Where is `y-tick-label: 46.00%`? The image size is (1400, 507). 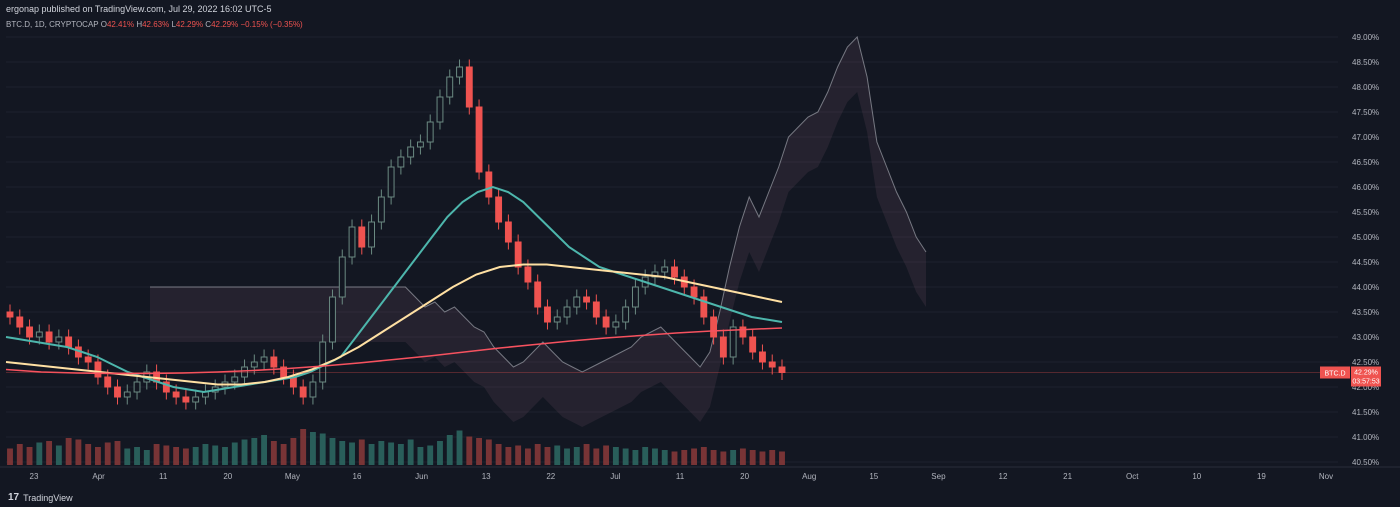
y-tick-label: 46.00% is located at coordinates (1365, 187).